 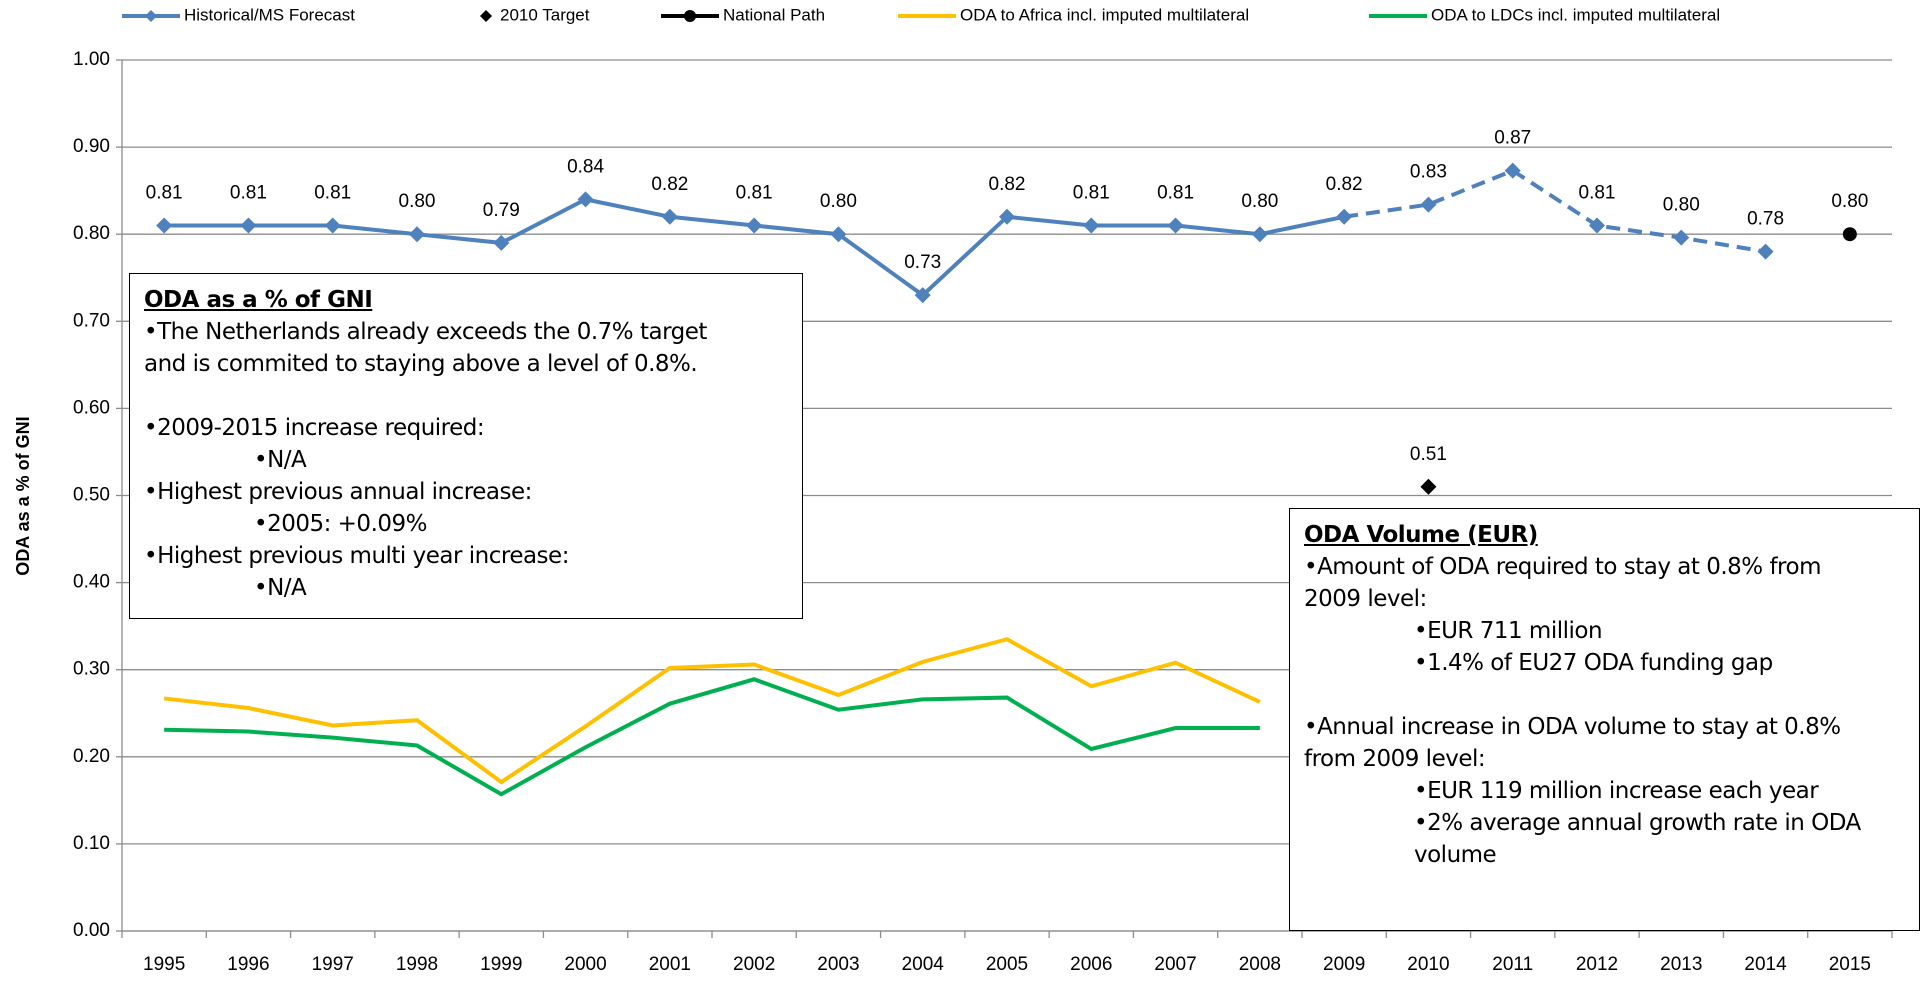 I want to click on annotation-text: •EUR 711 million, so click(x=1508, y=631).